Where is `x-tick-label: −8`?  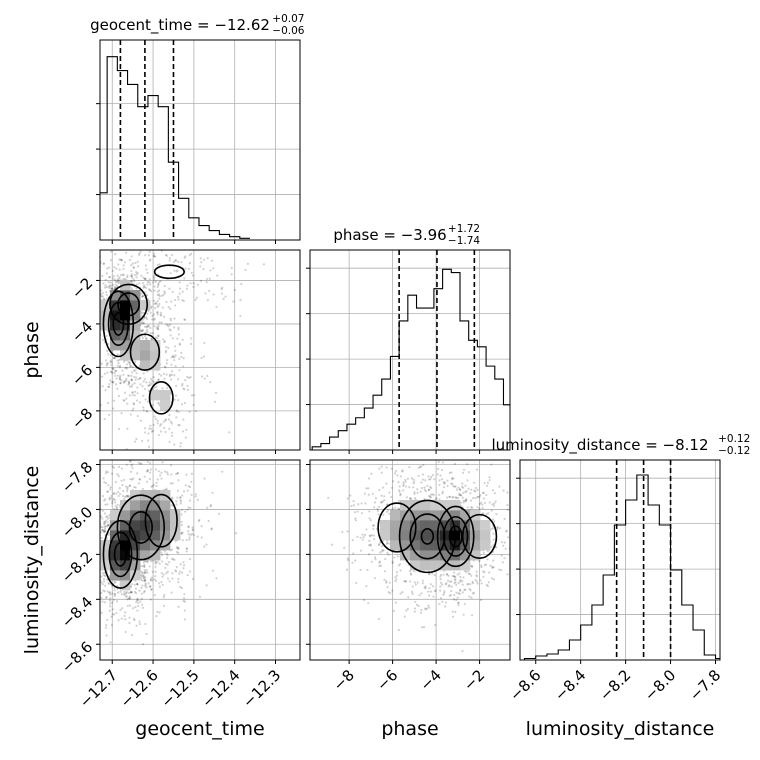
x-tick-label: −8 is located at coordinates (344, 680).